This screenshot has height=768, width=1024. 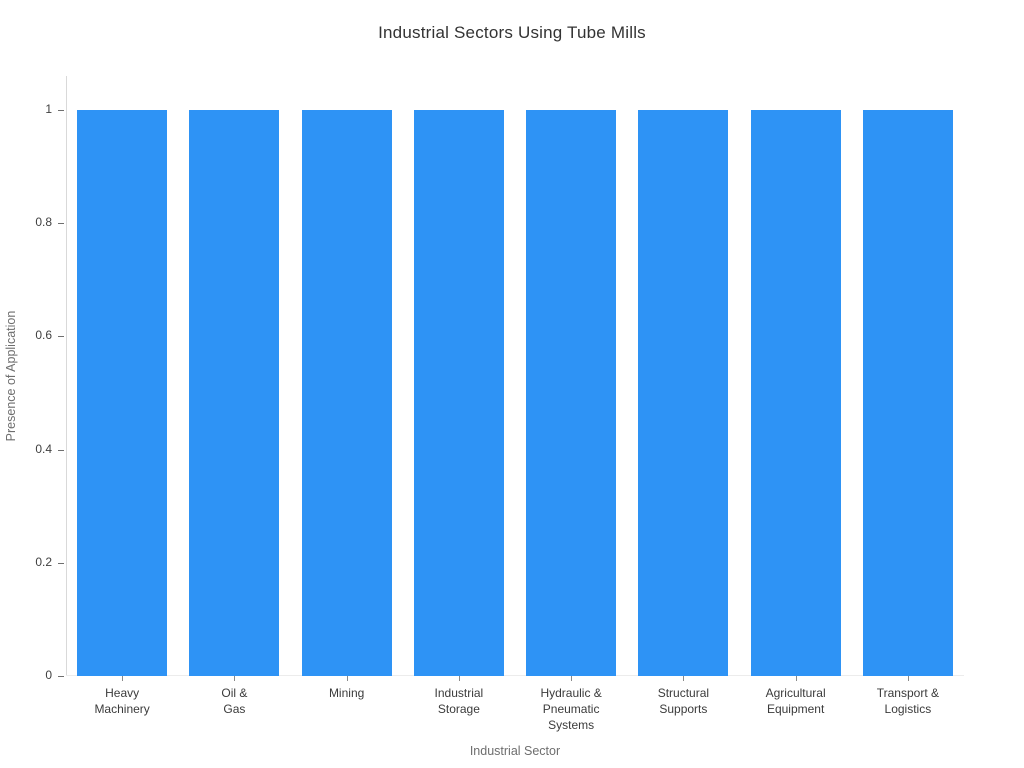 What do you see at coordinates (458, 393) in the screenshot?
I see `bar-industrial-storage` at bounding box center [458, 393].